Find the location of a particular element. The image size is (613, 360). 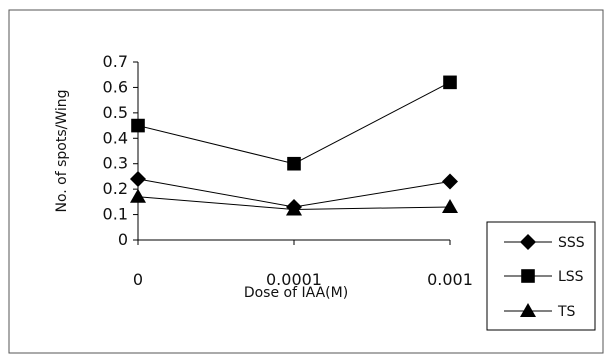

y-tick-label: 0.1 is located at coordinates (115, 214).